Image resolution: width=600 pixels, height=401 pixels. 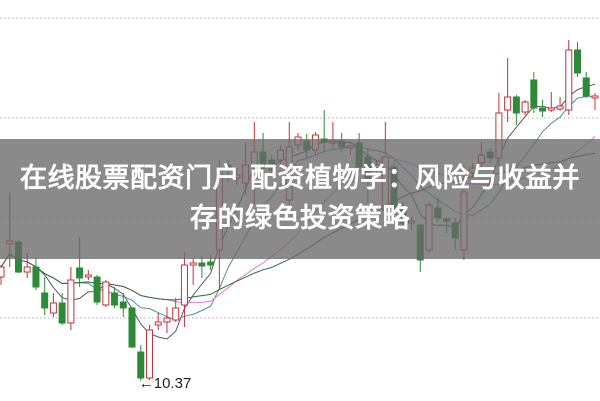 I want to click on low-price-annotation: ←10.37, so click(x=165, y=383).